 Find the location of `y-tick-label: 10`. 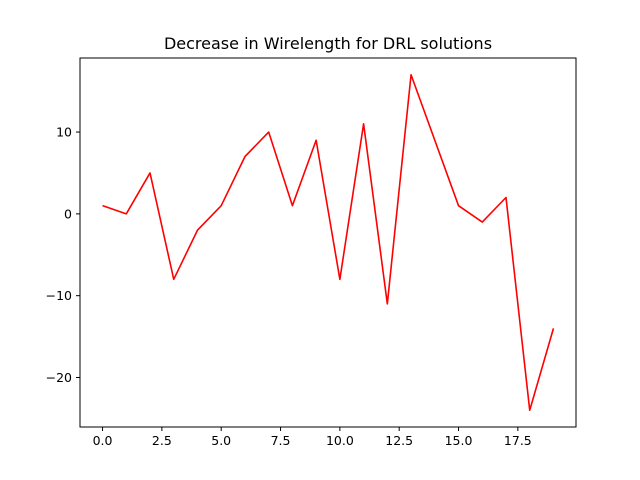

y-tick-label: 10 is located at coordinates (64, 132).